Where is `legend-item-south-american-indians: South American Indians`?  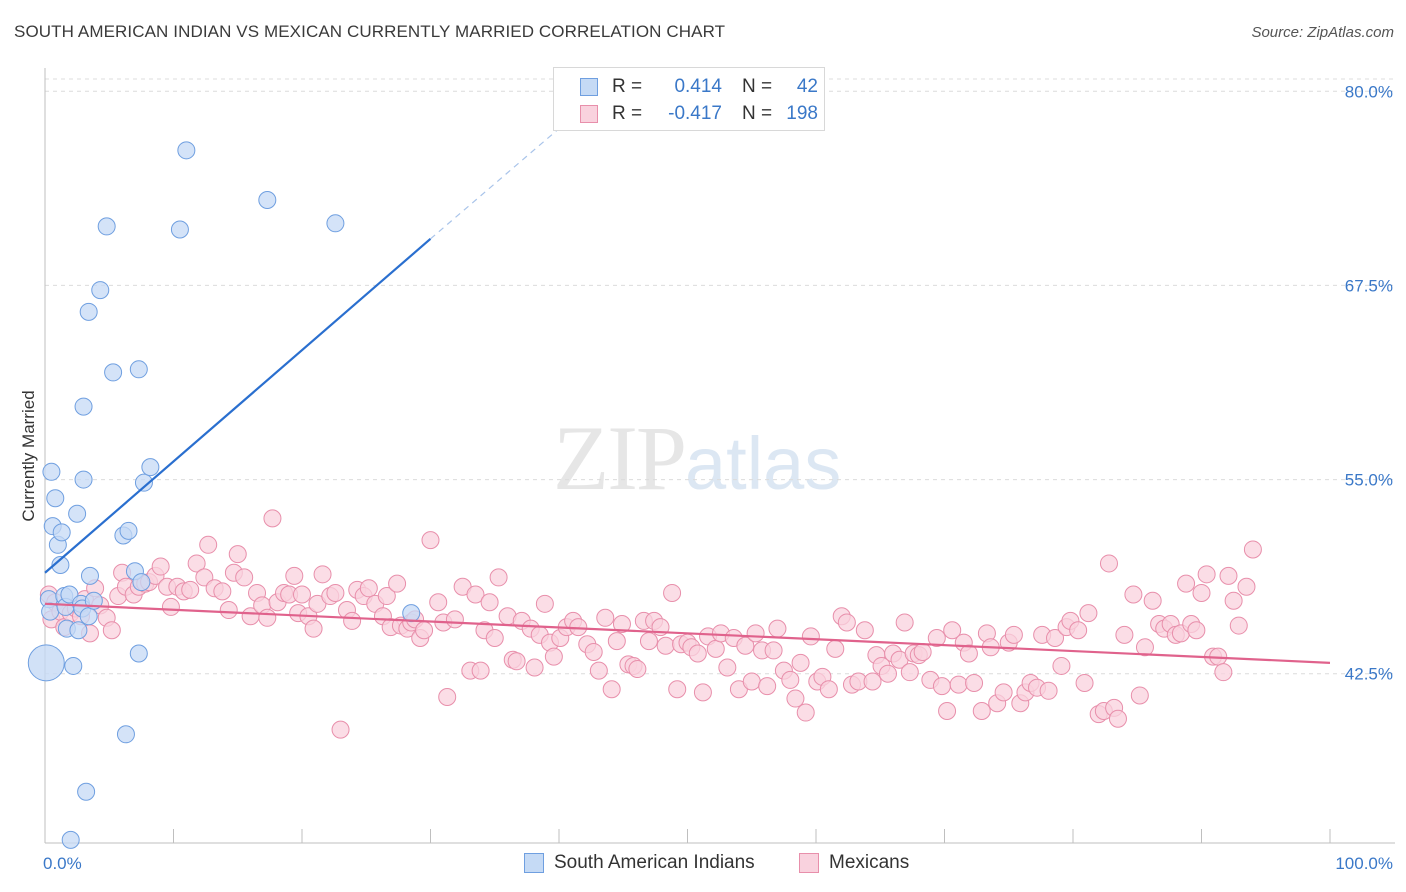
legend-item-south-american-indians: South American Indians is located at coordinates (639, 863).